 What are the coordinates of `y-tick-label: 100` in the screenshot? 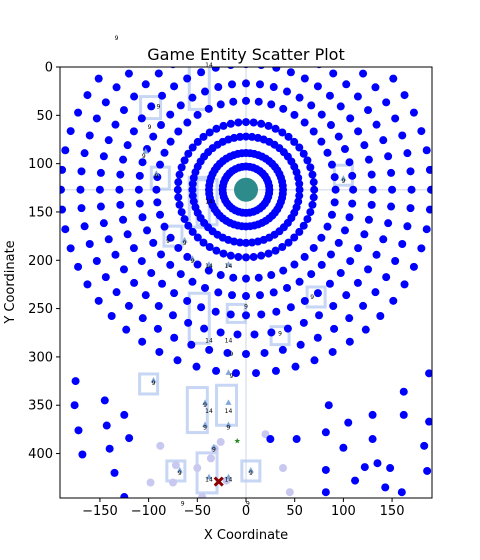 It's located at (40, 164).